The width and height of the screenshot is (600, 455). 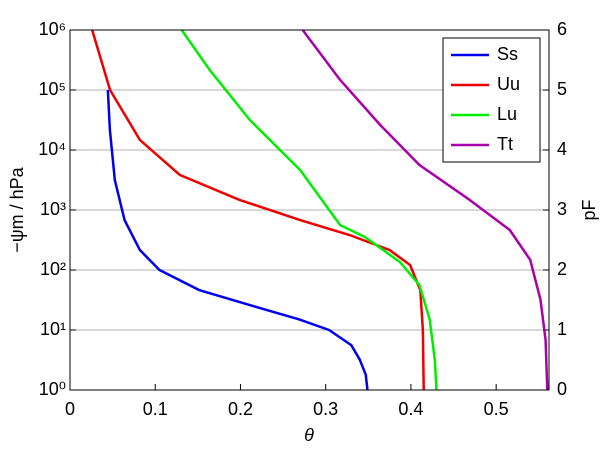 I want to click on y2-tick-label: 5, so click(x=562, y=89).